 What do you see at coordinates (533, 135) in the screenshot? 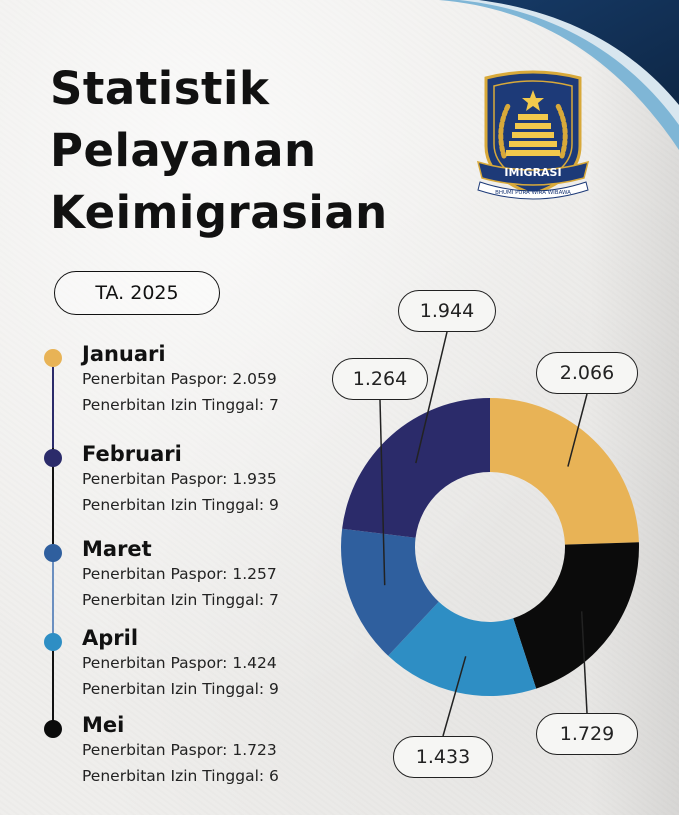
I see `imigrasi-emblem-icon: IMIGRASI BHUMI PURA WIRA WIBAWA` at bounding box center [533, 135].